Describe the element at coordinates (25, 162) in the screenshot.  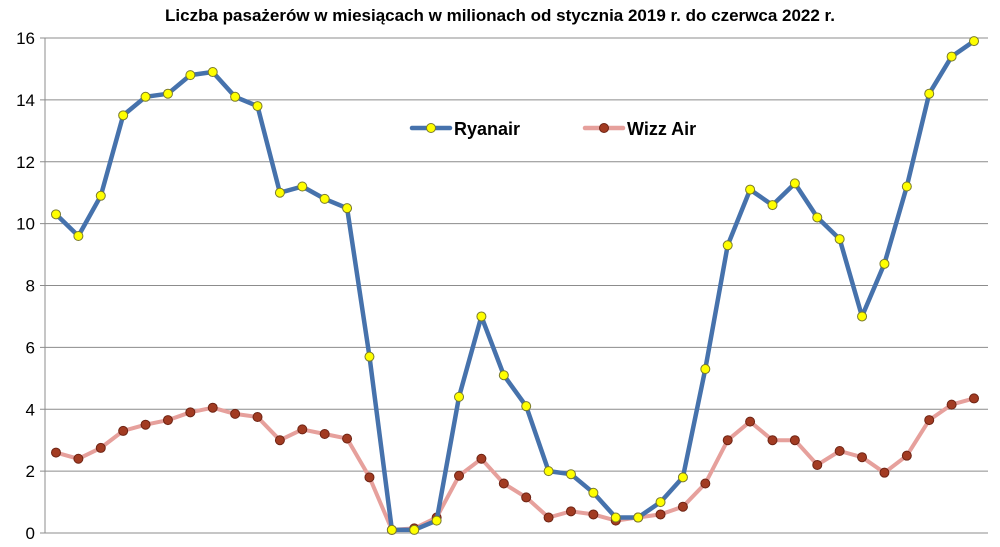
I see `y-tick-label: 12` at that location.